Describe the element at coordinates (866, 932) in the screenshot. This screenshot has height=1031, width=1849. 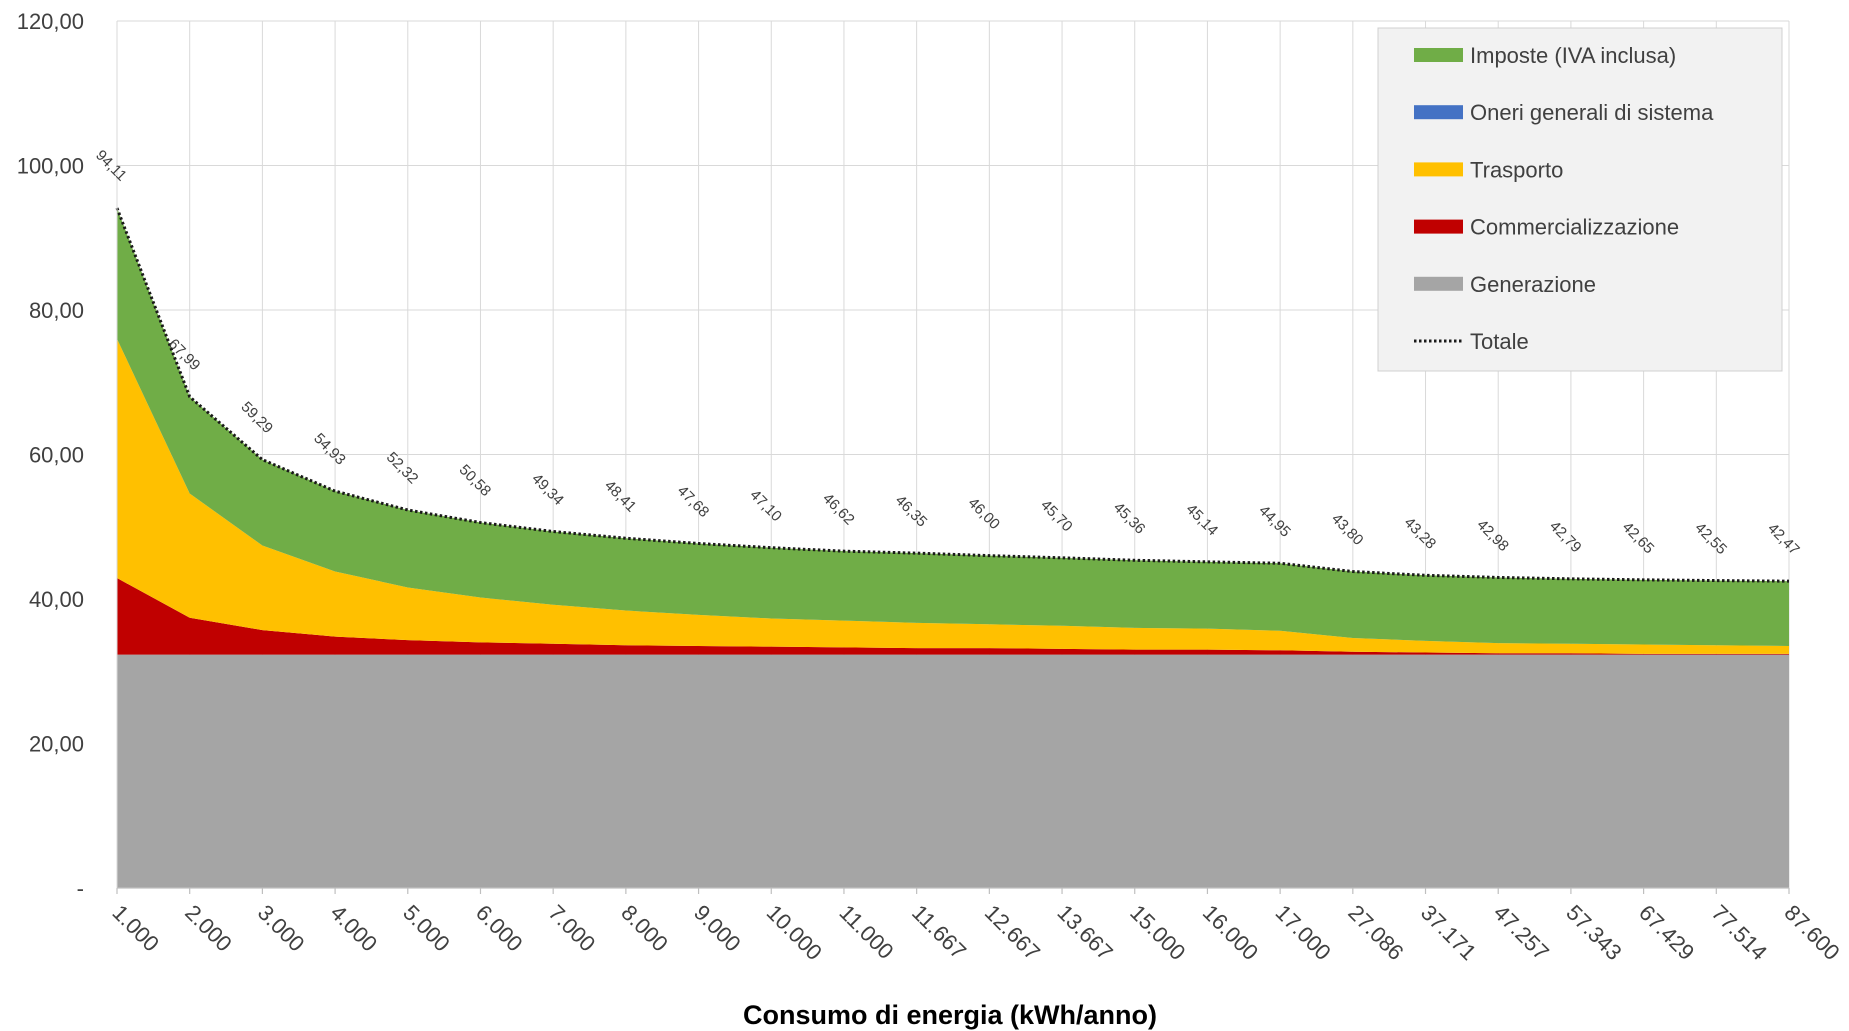
I see `x-tick-label: 11.000` at that location.